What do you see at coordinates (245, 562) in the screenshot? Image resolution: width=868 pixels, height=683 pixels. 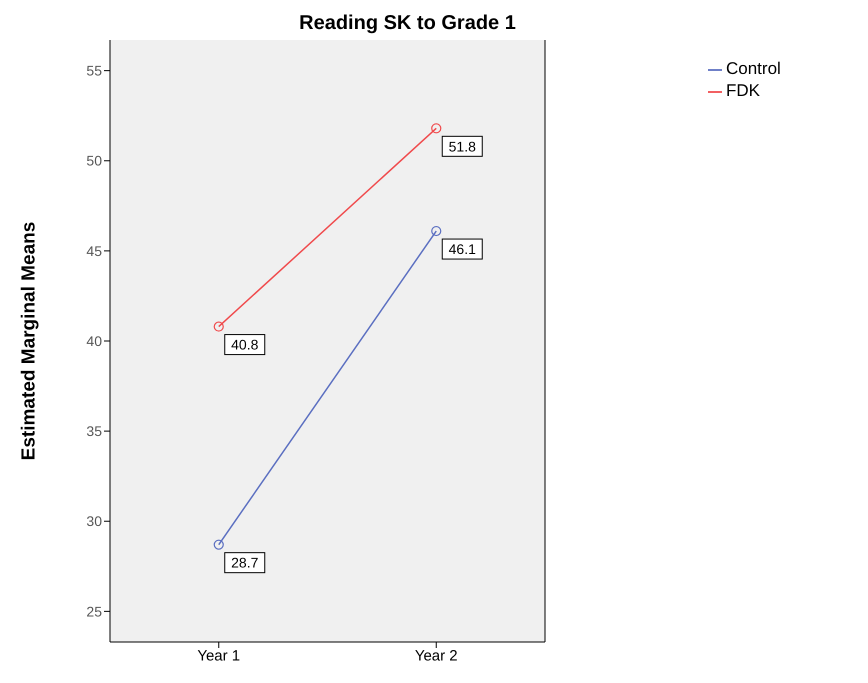 I see `data-label: 28.7` at bounding box center [245, 562].